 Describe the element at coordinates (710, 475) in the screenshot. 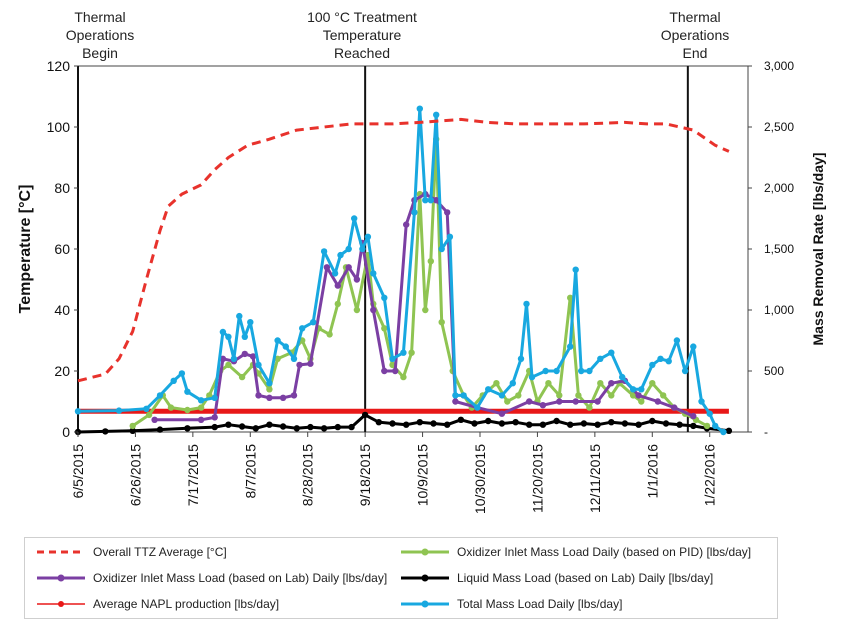

I see `x-tick-label: 1/22/2016` at that location.